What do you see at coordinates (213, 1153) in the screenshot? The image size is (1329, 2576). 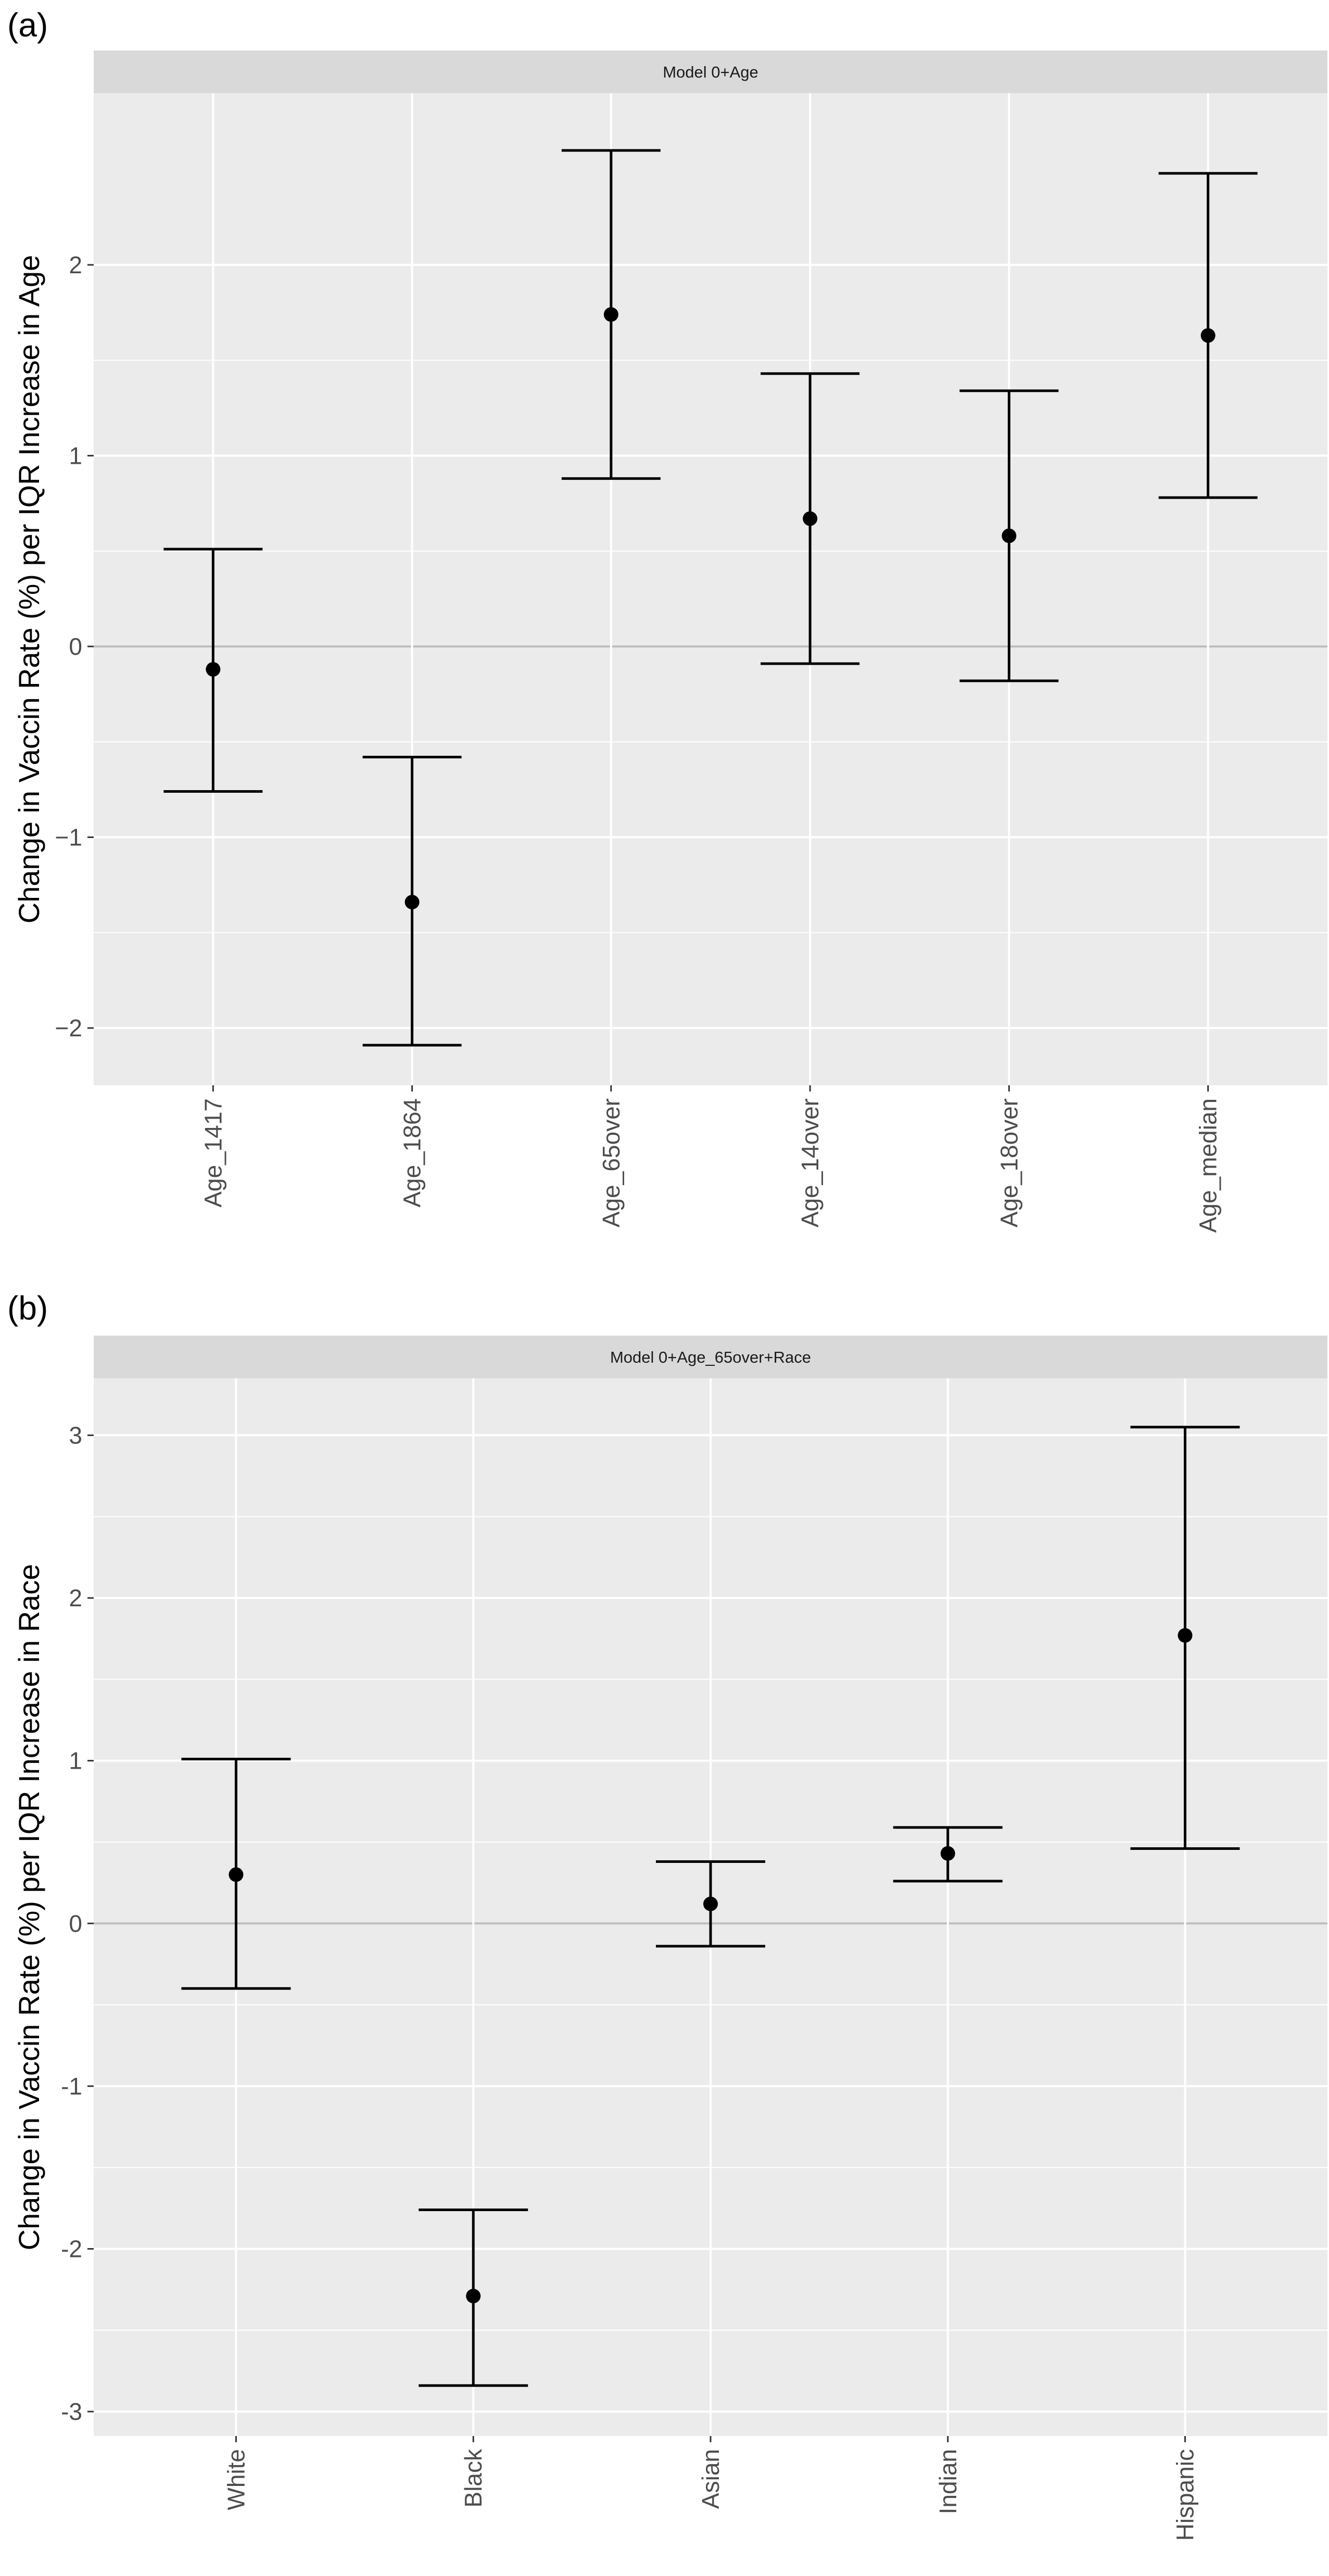 I see `x-tick-label: Age_1417` at bounding box center [213, 1153].